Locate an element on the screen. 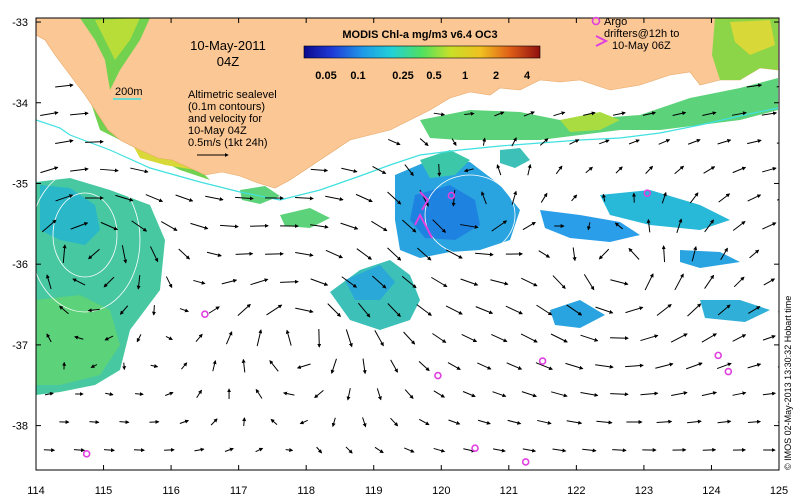  time-label: 04Z is located at coordinates (228, 61).